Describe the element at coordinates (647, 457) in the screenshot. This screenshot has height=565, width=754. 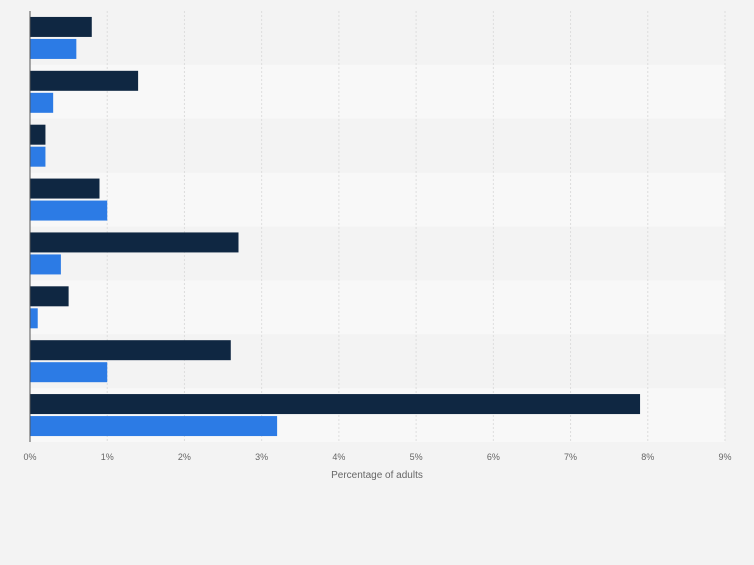
I see `x-tick-label: 8%` at that location.